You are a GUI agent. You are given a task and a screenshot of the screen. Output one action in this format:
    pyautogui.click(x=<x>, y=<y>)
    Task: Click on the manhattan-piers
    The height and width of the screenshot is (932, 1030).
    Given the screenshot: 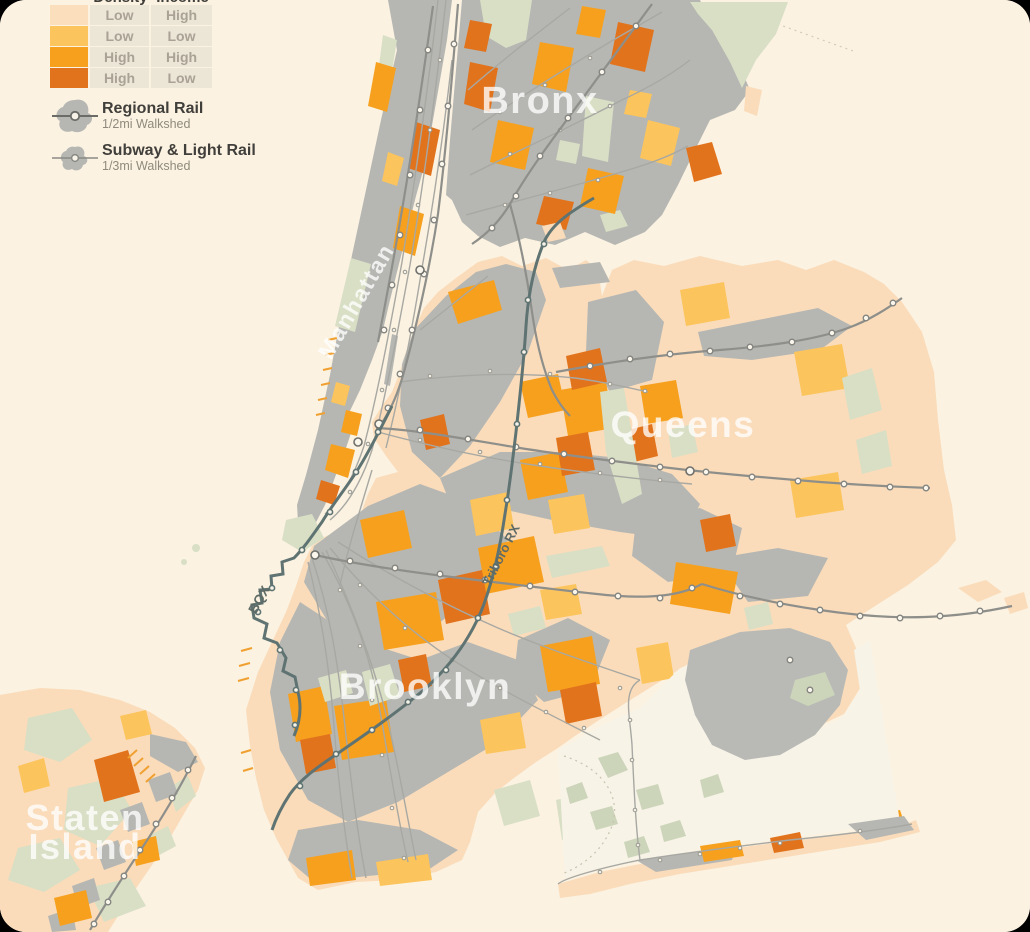 What is the action you would take?
    pyautogui.click(x=326, y=376)
    